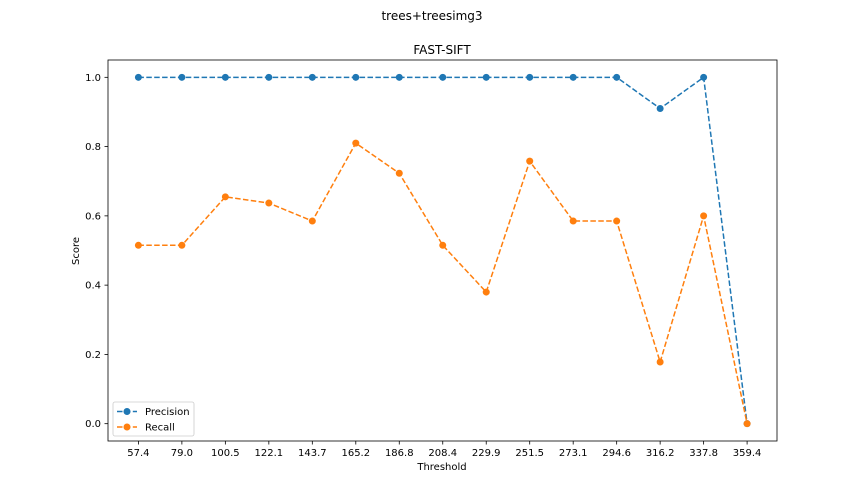  I want to click on chart-title: FAST-SIFT, so click(442, 50).